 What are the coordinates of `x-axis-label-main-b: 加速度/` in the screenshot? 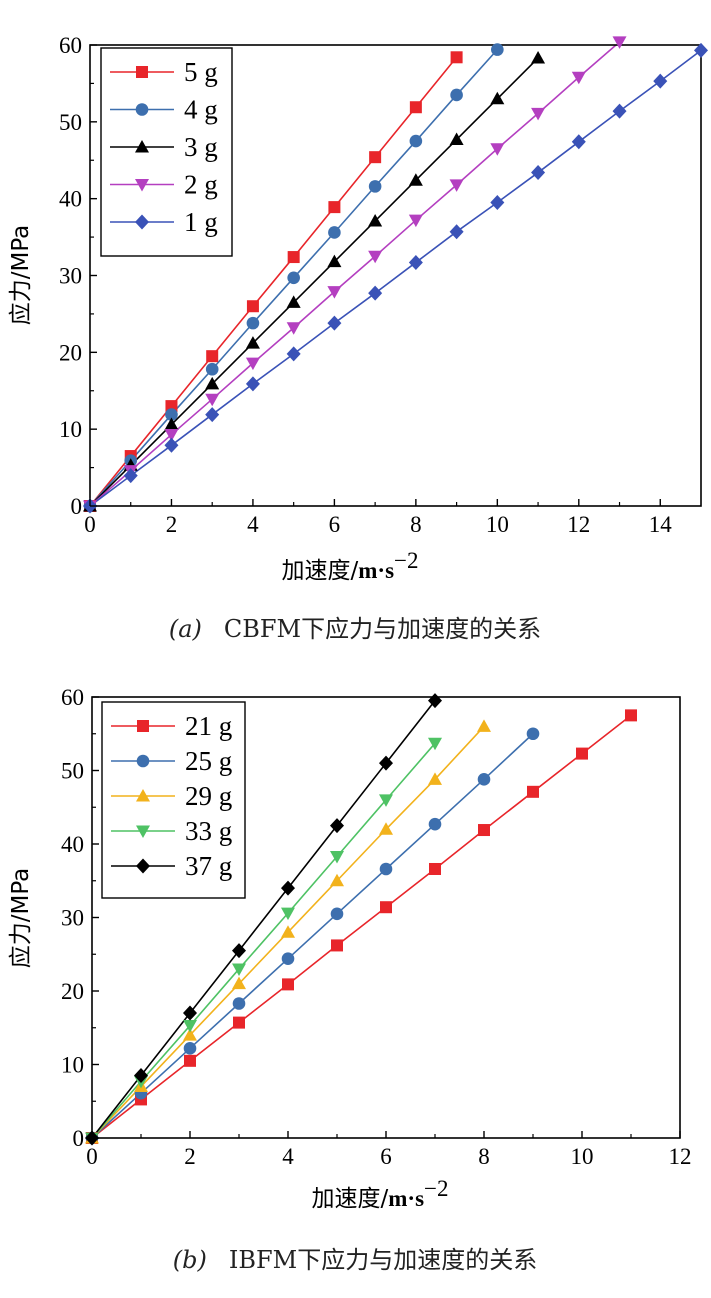 It's located at (349, 1199).